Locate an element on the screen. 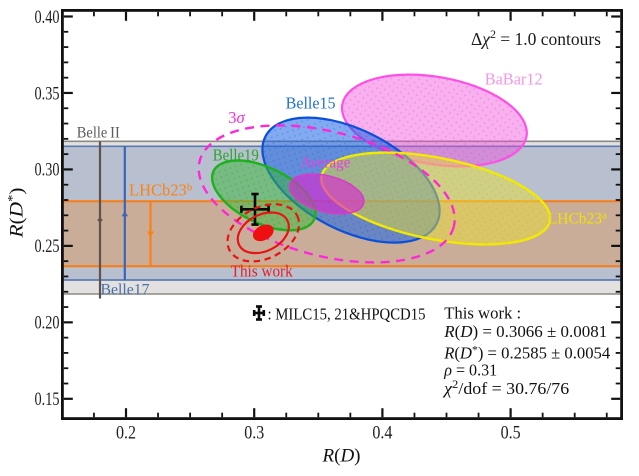 This screenshot has width=639, height=476. svg-text: 0.3 is located at coordinates (254, 433).